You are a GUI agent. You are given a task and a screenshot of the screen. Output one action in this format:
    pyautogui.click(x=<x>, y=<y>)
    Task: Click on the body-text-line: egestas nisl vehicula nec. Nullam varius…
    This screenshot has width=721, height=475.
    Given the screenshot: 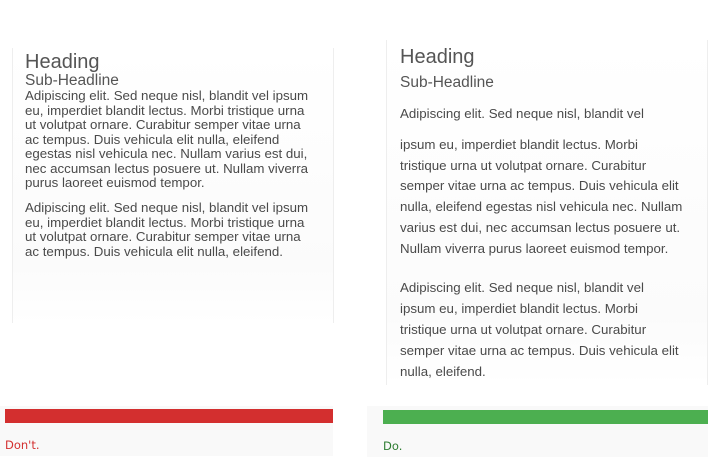 What is the action you would take?
    pyautogui.click(x=166, y=153)
    